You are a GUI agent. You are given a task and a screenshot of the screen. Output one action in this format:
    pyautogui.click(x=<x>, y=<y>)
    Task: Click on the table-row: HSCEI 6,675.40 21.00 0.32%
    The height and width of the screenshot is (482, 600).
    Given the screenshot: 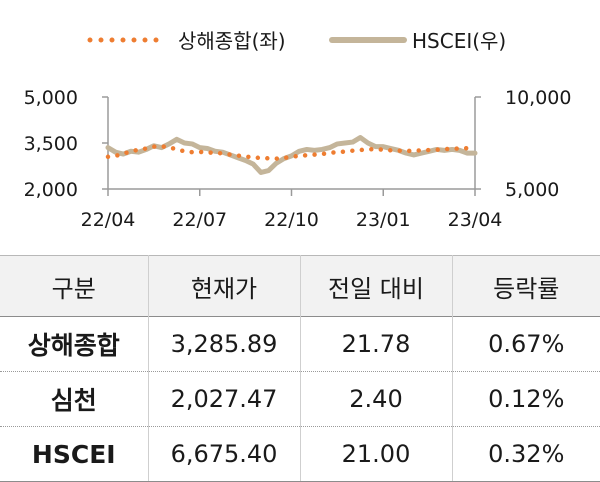 What is the action you would take?
    pyautogui.click(x=300, y=454)
    